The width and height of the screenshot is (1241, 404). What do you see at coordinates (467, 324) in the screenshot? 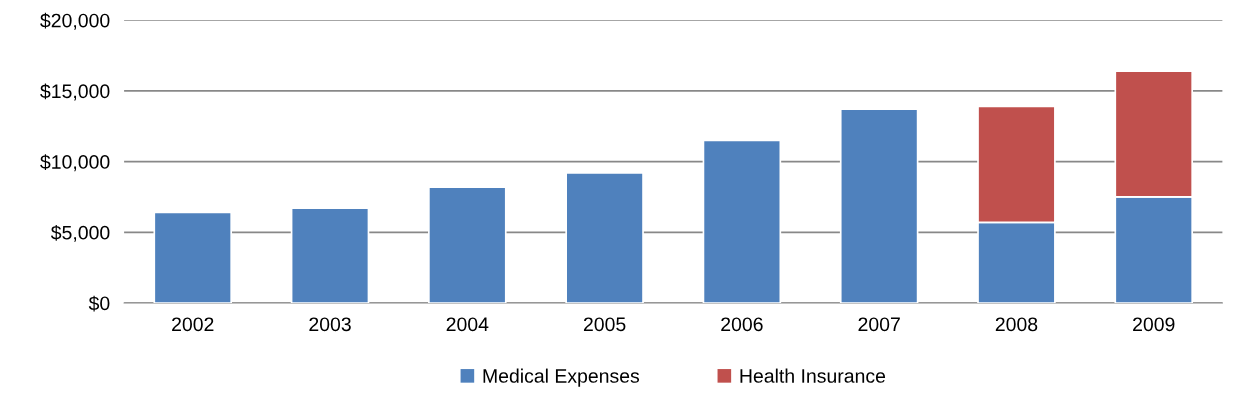
I see `x-tick-label: 2004` at bounding box center [467, 324].